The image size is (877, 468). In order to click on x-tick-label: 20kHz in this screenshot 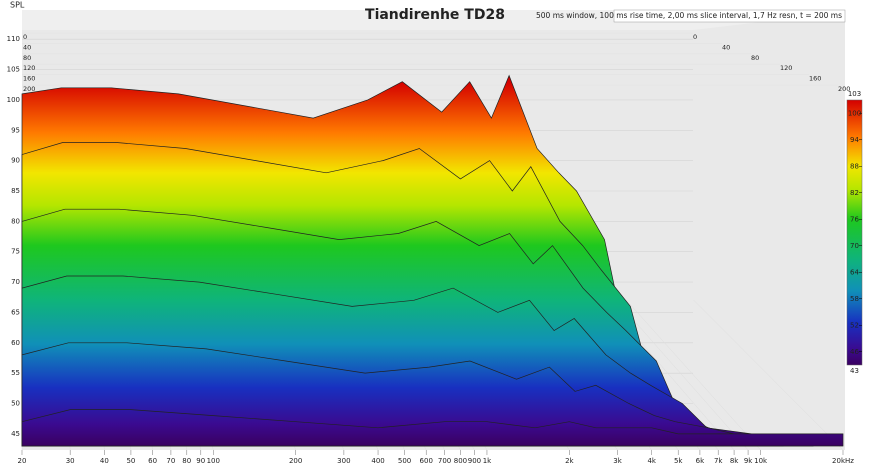, I will do `click(843, 461)`.